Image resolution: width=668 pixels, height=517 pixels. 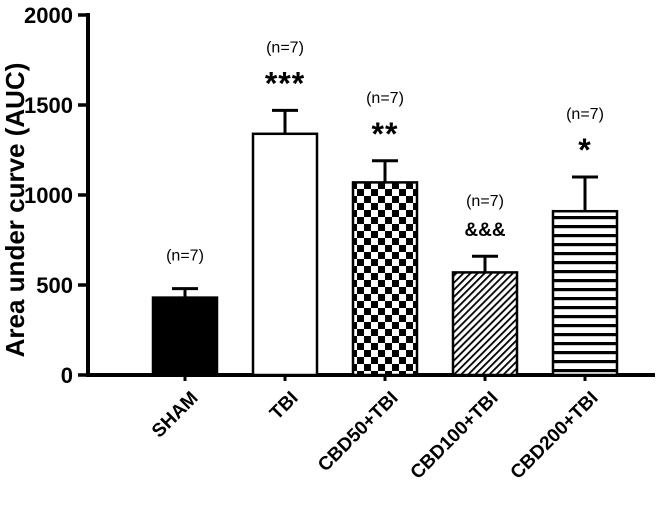 What do you see at coordinates (484, 230) in the screenshot?
I see `significance-label: &&&` at bounding box center [484, 230].